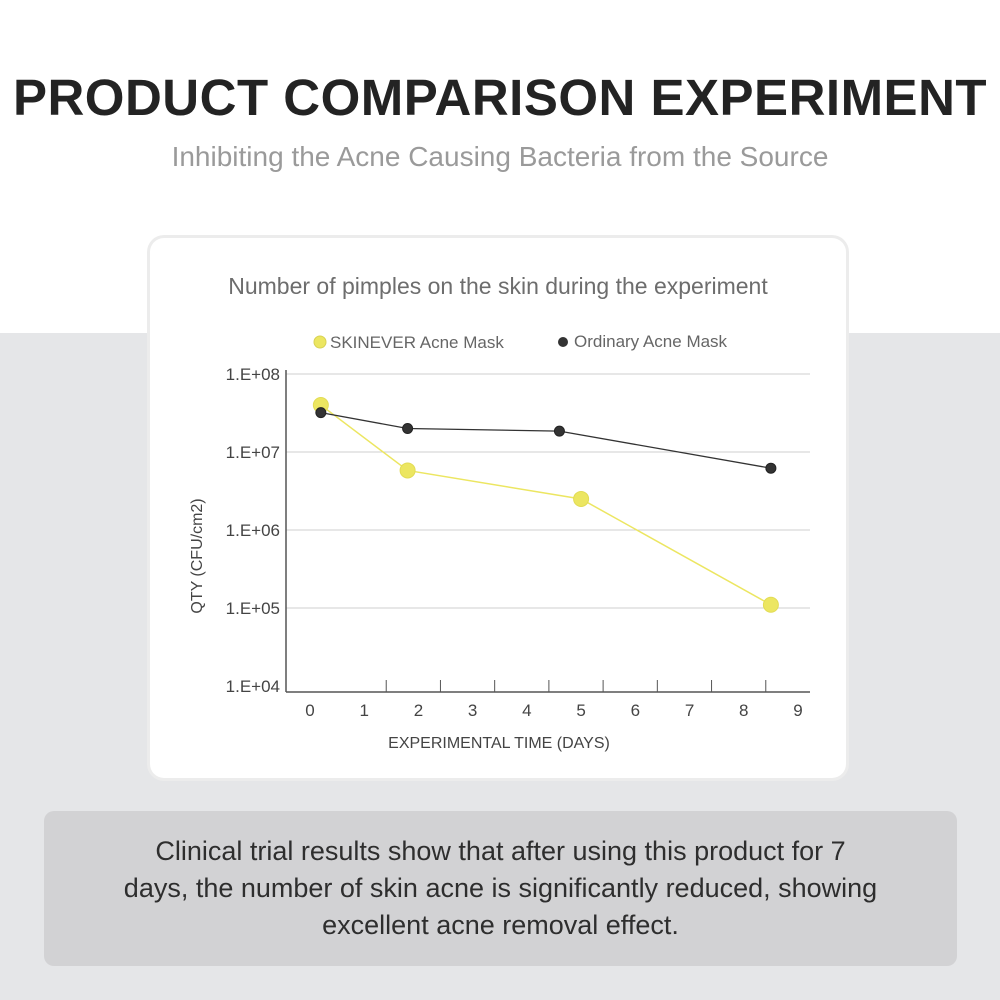 The width and height of the screenshot is (1000, 1000). What do you see at coordinates (197, 555) in the screenshot?
I see `y-axis-title: QTY (CFU/cm2)` at bounding box center [197, 555].